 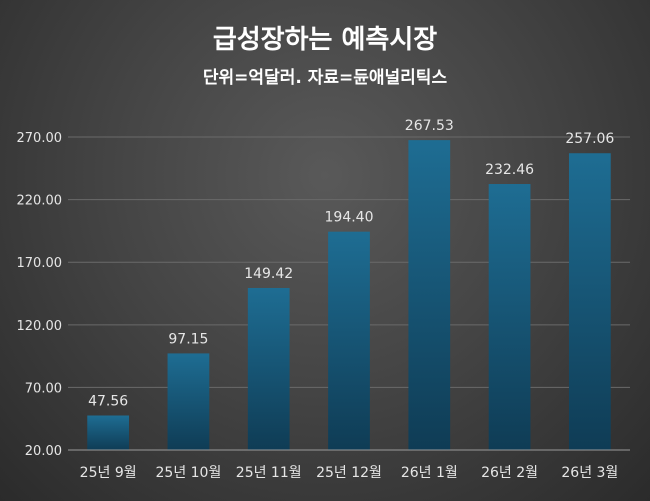 What do you see at coordinates (189, 473) in the screenshot?
I see `x-category-label: 25년 10월` at bounding box center [189, 473].